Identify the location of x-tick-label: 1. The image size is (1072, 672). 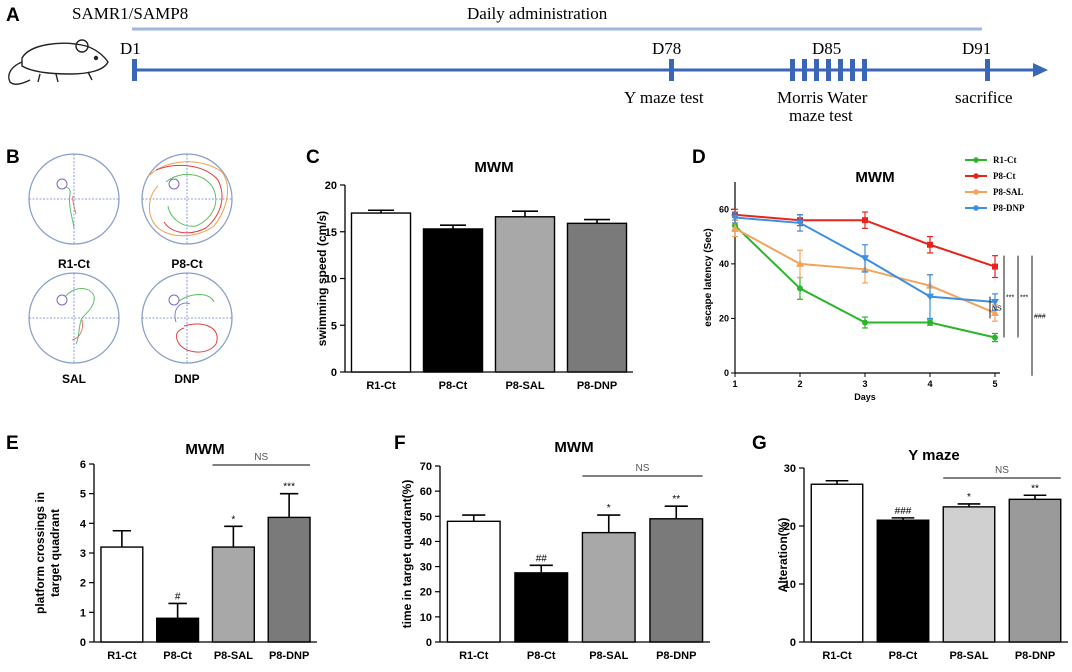
(734, 384).